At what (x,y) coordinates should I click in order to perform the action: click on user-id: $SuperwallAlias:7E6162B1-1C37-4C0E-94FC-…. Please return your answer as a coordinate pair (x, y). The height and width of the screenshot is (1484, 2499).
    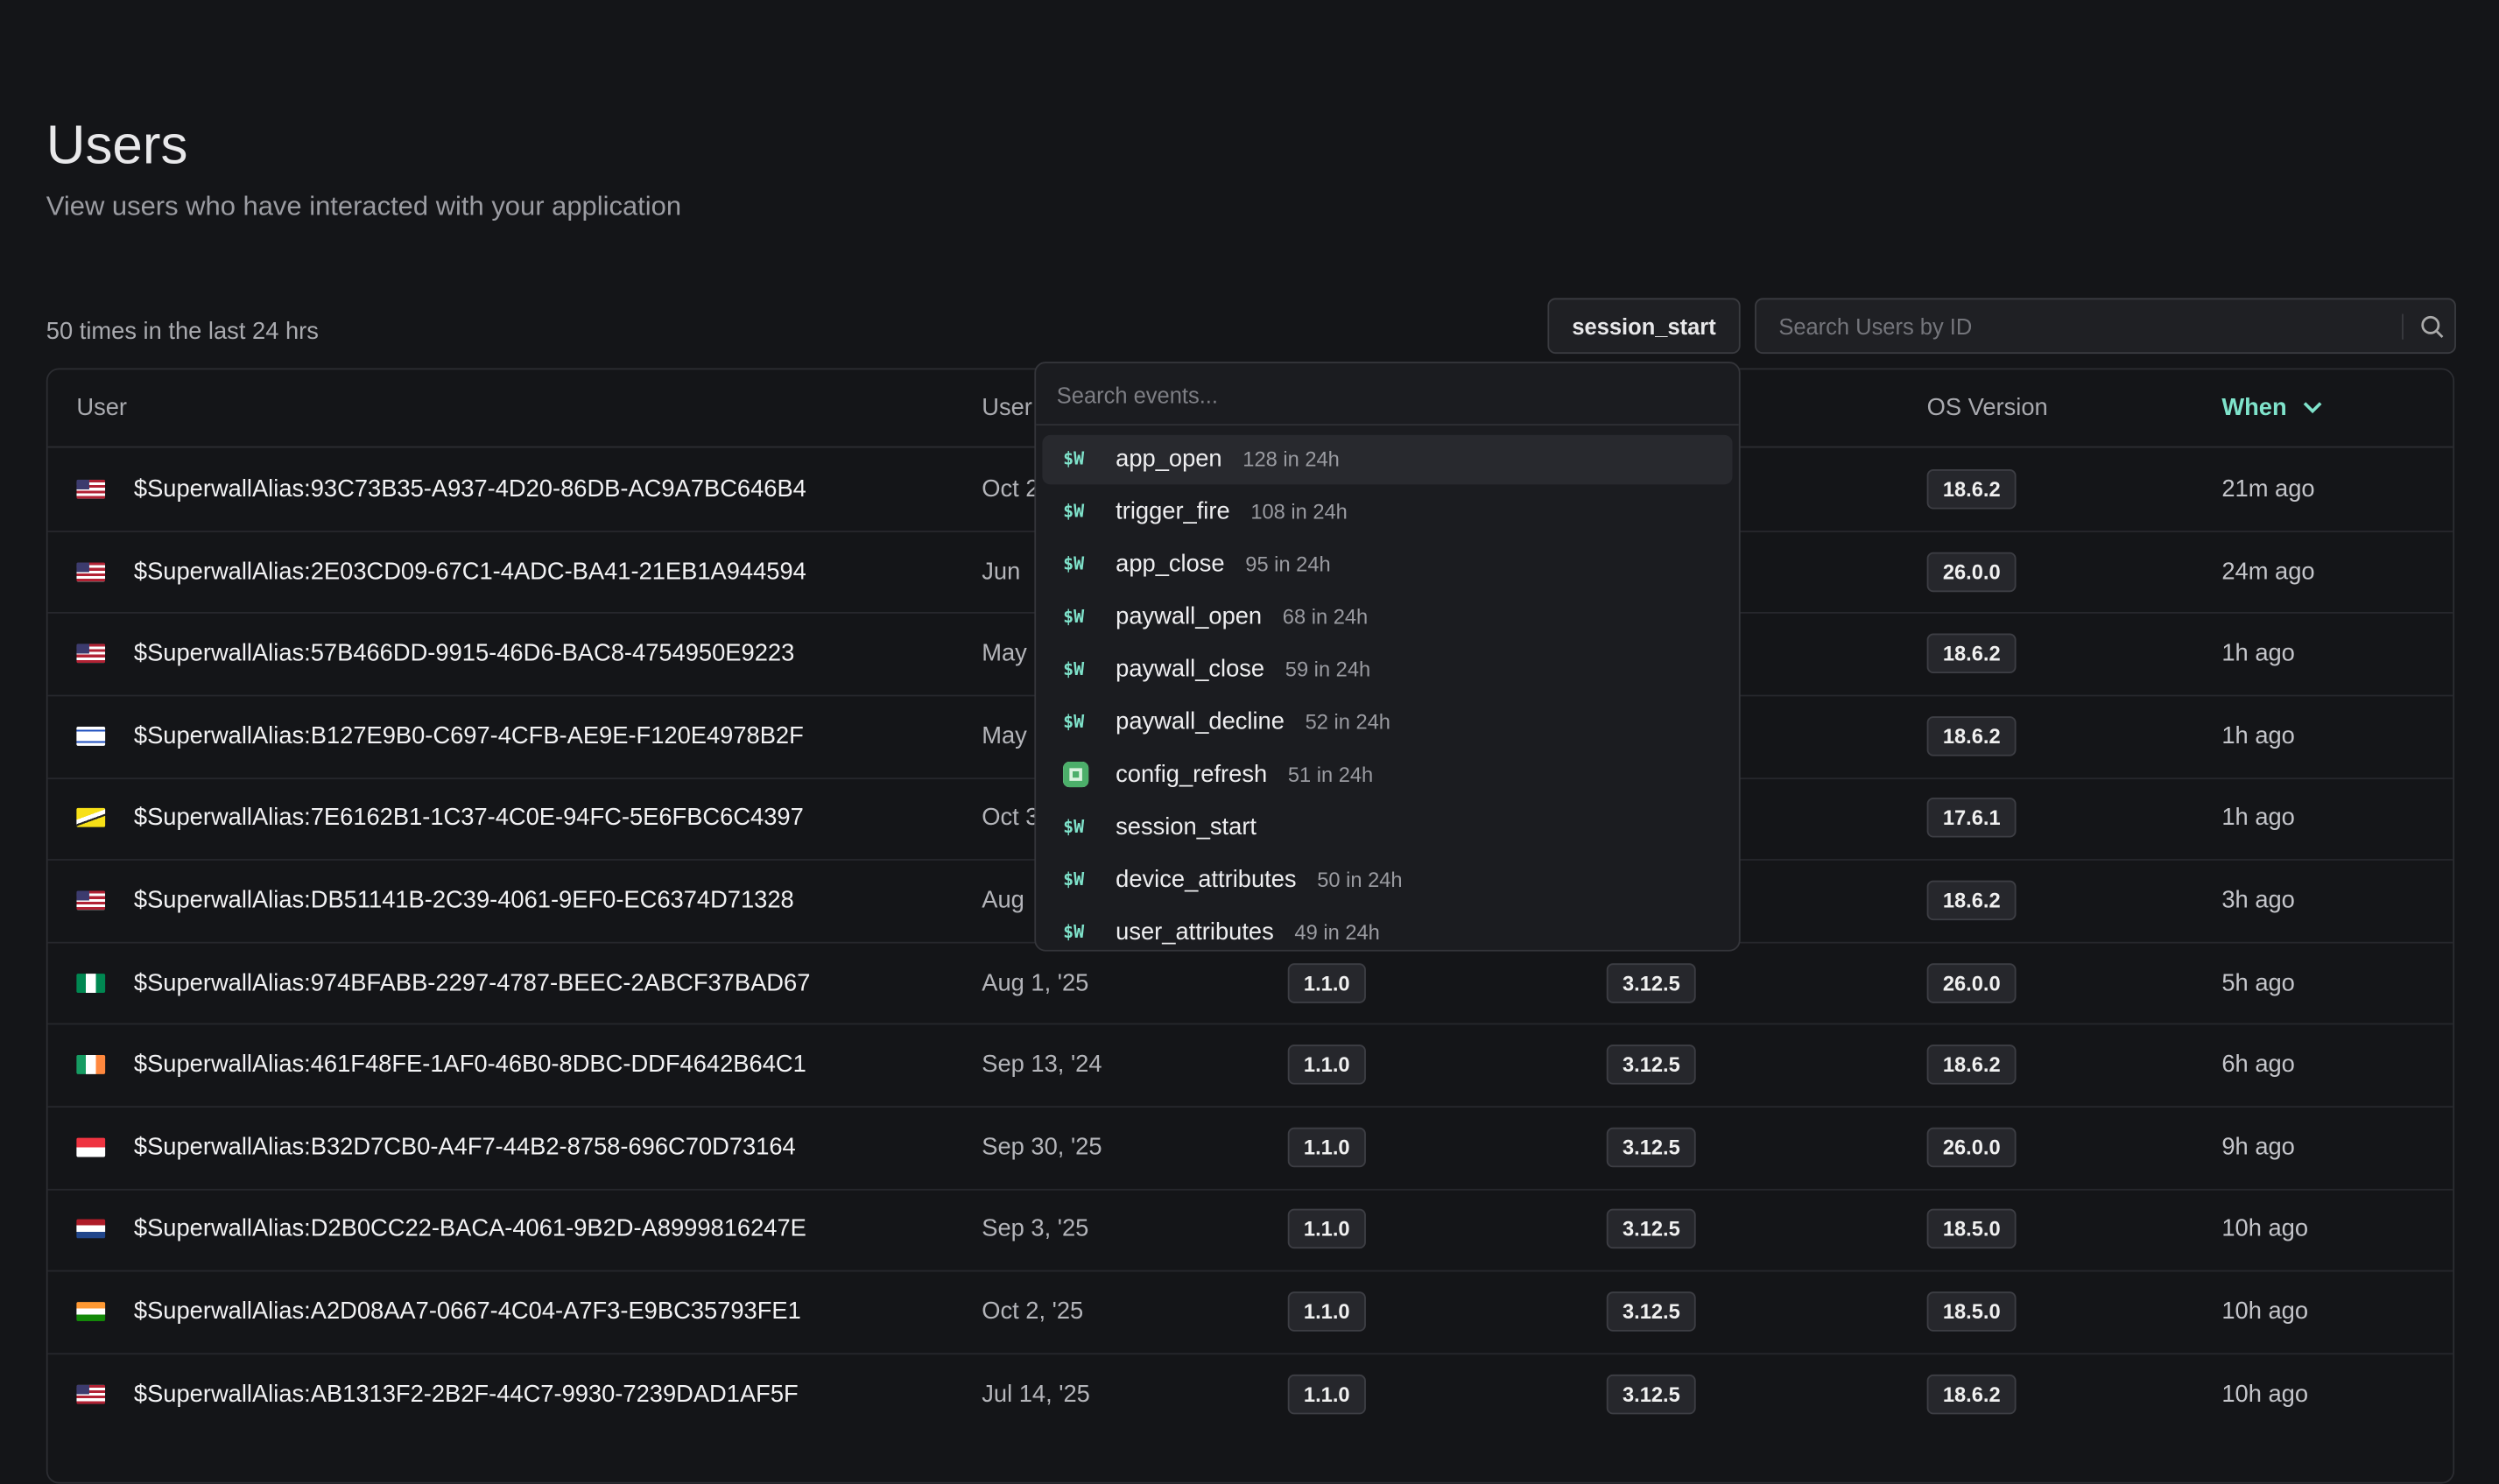
    Looking at the image, I should click on (468, 818).